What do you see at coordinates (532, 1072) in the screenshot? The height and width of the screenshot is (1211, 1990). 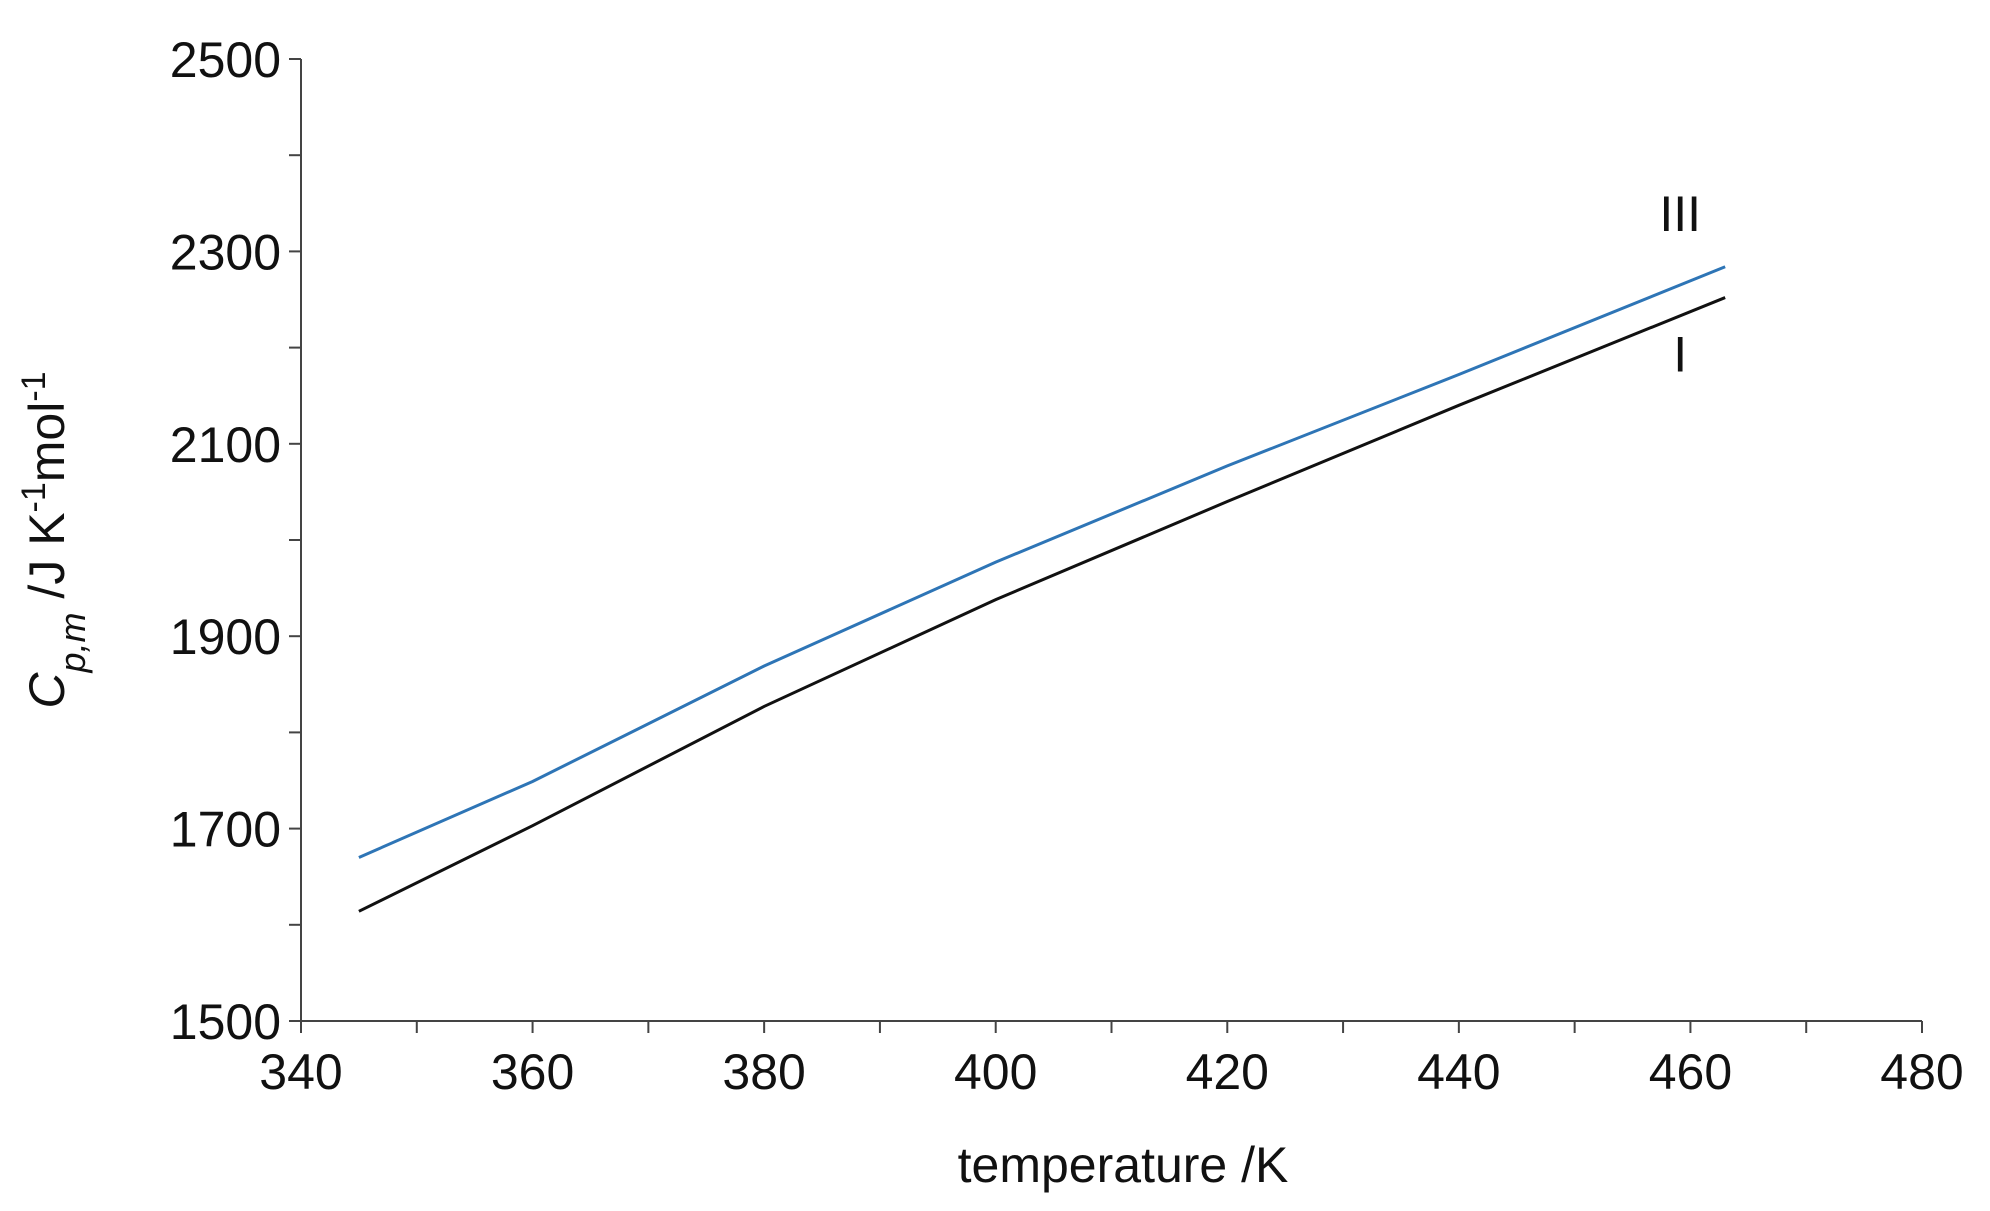 I see `x-tick-label: 360` at bounding box center [532, 1072].